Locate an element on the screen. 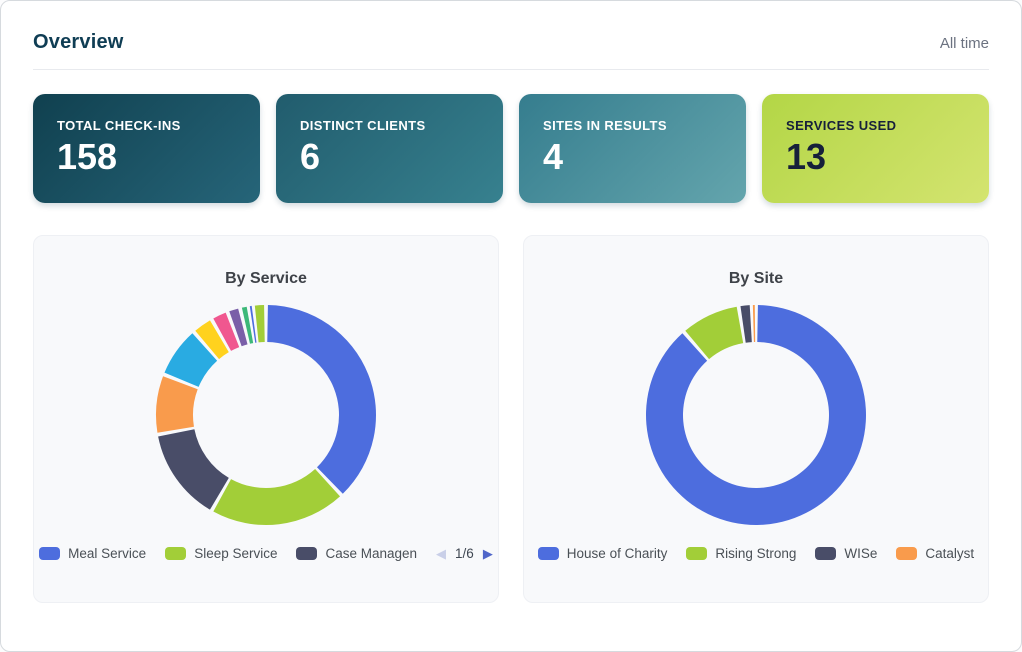 This screenshot has width=1022, height=652. stat-card-value: 13 is located at coordinates (806, 156).